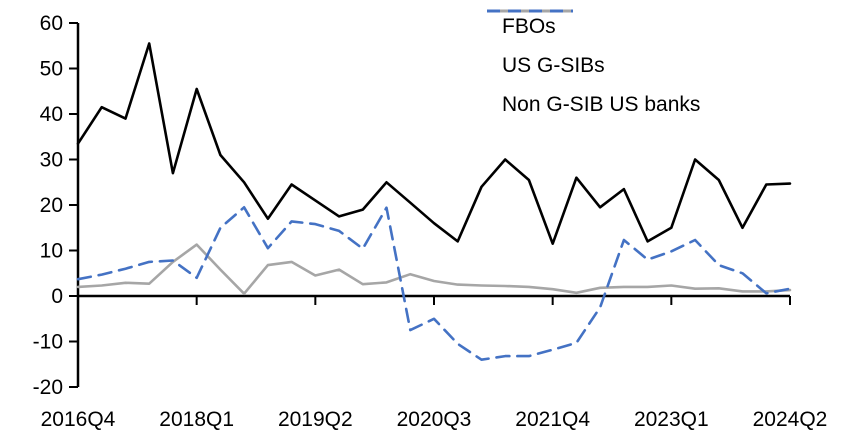 Image resolution: width=852 pixels, height=442 pixels. I want to click on legend-label-fbos: FBOs, so click(529, 26).